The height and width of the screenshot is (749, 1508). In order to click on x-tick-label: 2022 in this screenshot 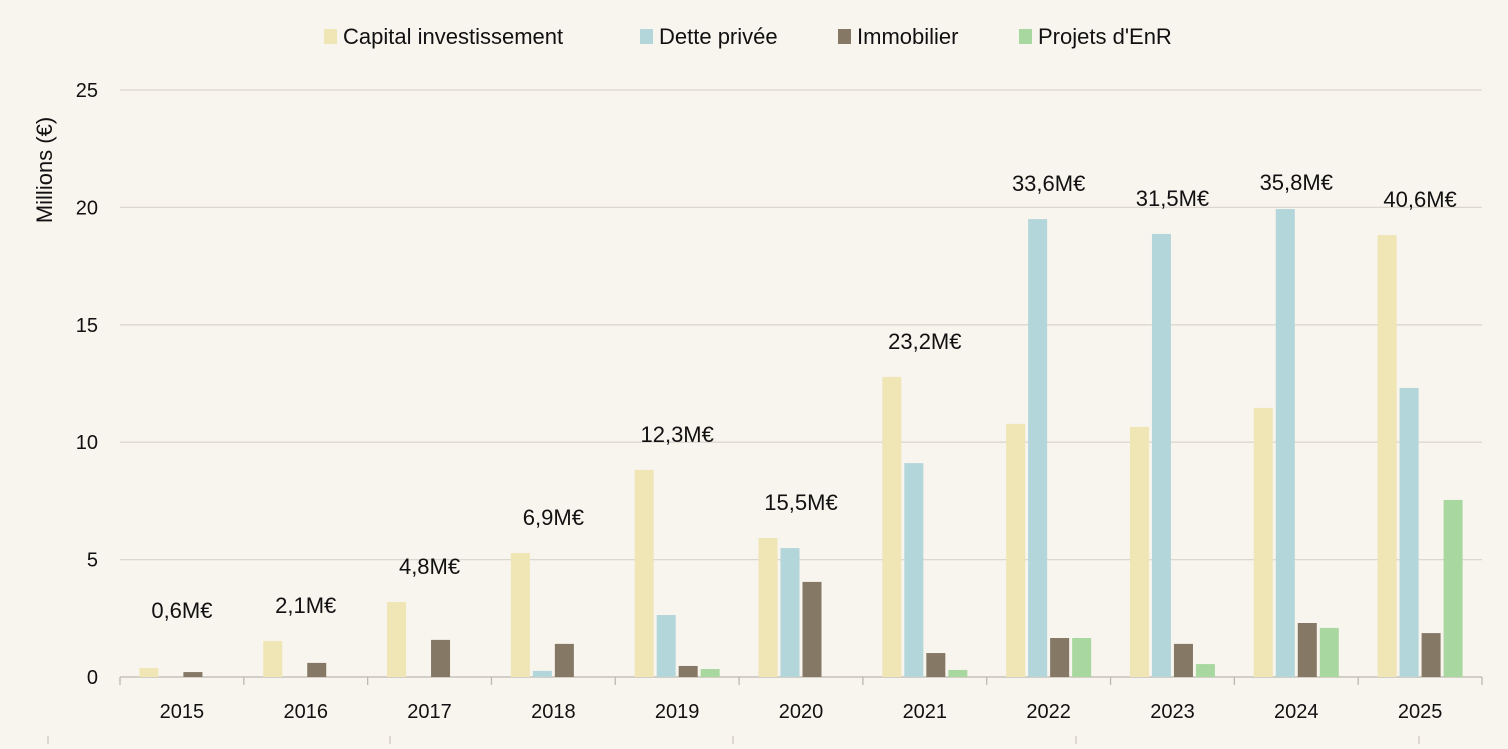, I will do `click(1048, 712)`.